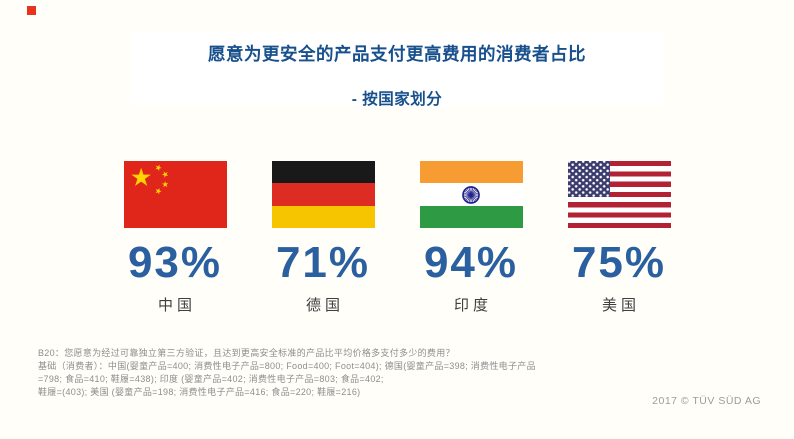 This screenshot has height=439, width=794. What do you see at coordinates (471, 172) in the screenshot?
I see `india-saffron-band` at bounding box center [471, 172].